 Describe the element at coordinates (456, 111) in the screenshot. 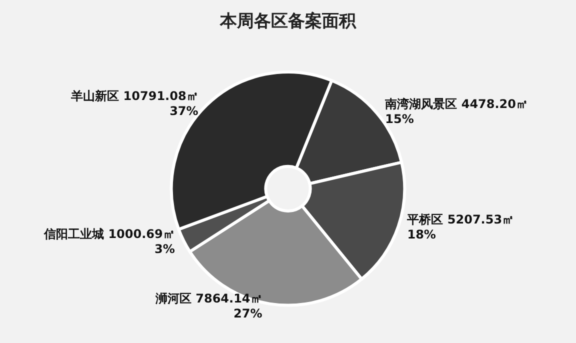

I see `slice-label: 南湾湖风景区 4478.20㎡ 15%` at that location.